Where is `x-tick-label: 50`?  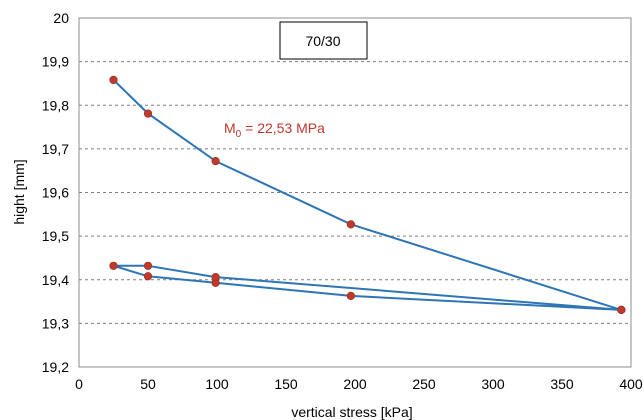
x-tick-label: 50 is located at coordinates (148, 384).